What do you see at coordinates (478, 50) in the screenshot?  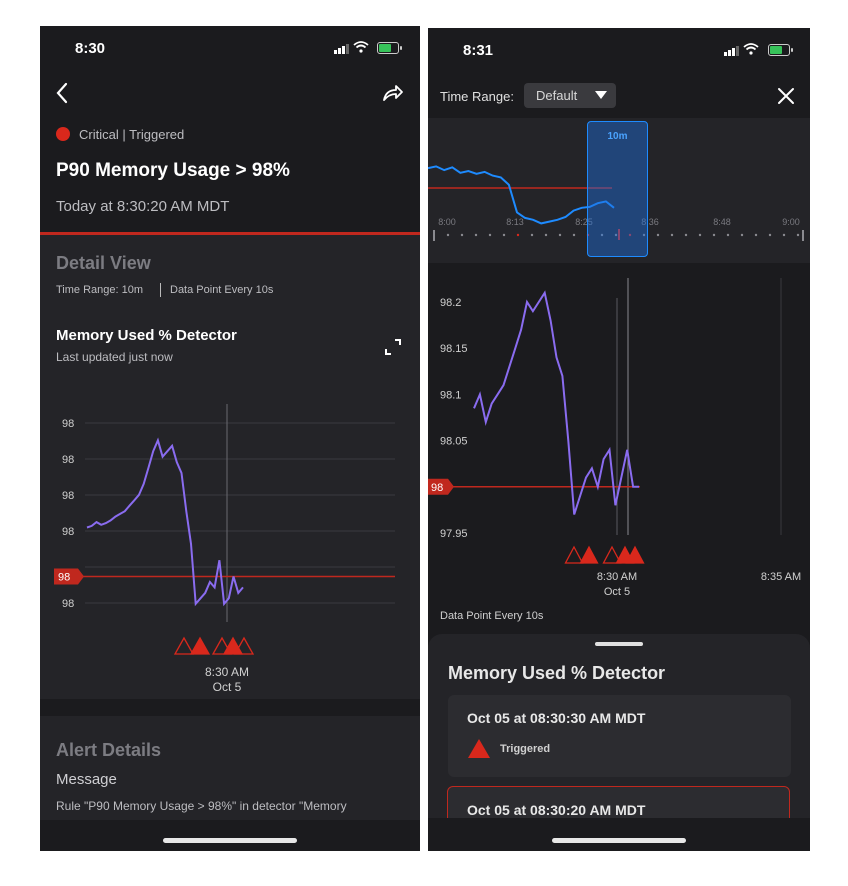 I see `status-time: 8:31` at bounding box center [478, 50].